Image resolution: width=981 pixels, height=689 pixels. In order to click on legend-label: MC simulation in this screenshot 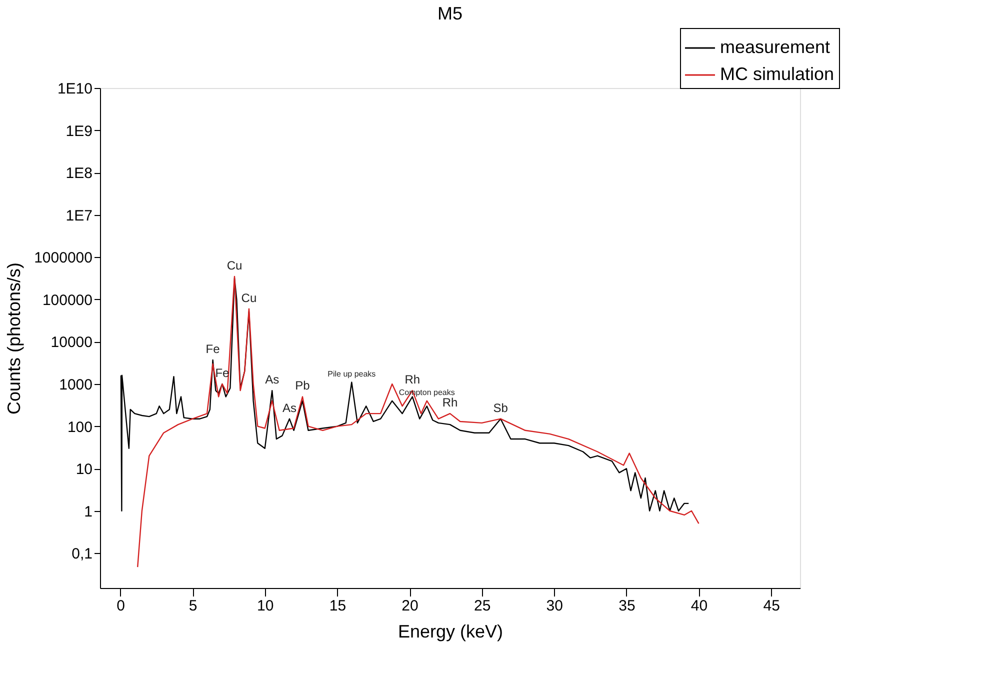, I will do `click(777, 74)`.